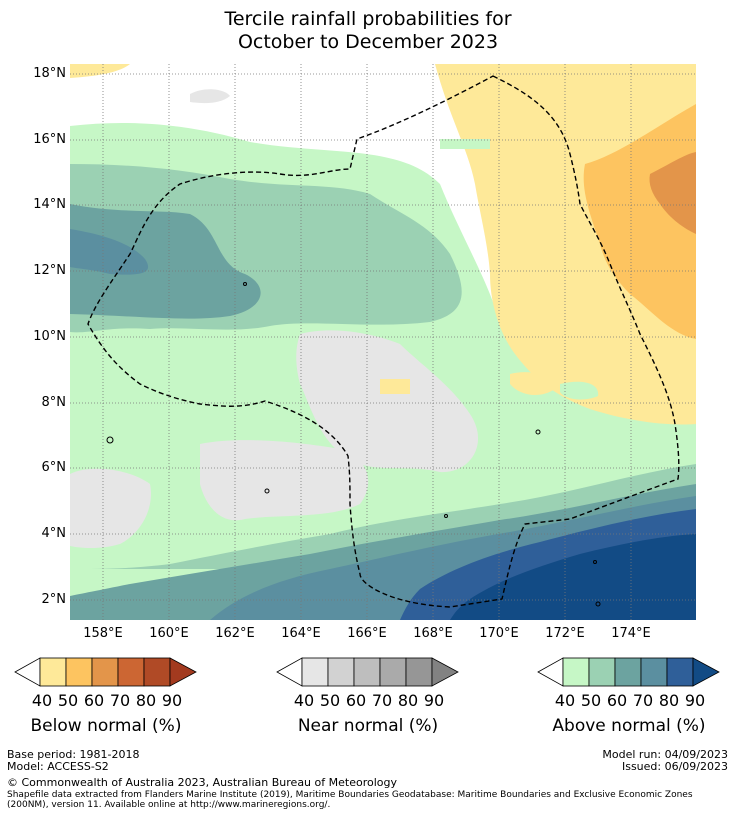 The width and height of the screenshot is (736, 816). What do you see at coordinates (631, 633) in the screenshot?
I see `lon-label-174e: 174°E` at bounding box center [631, 633].